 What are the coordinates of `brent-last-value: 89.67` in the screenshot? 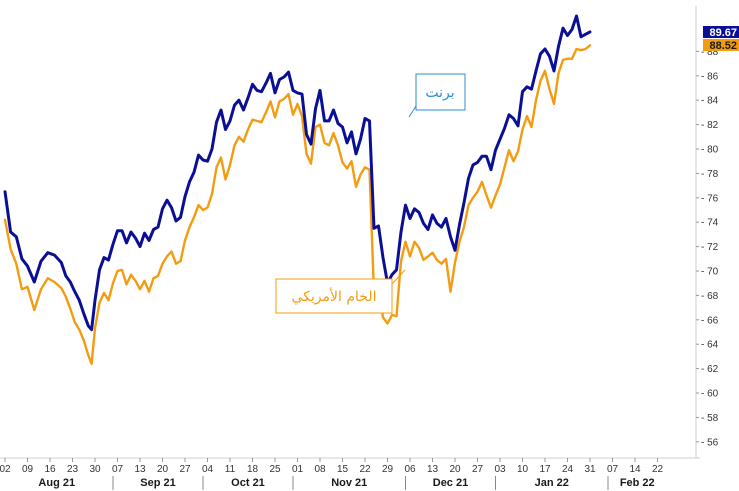 It's located at (723, 33).